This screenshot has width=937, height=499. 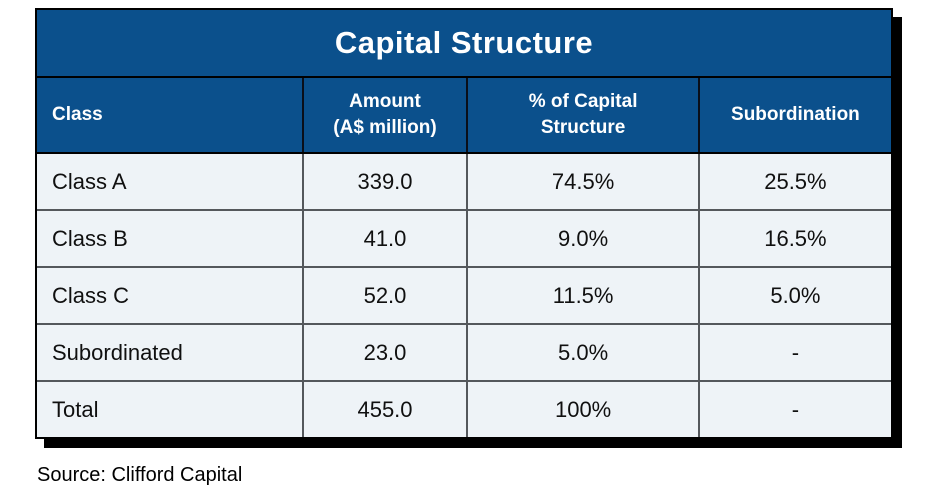 I want to click on cell-subordination: 16.5%, so click(x=794, y=239).